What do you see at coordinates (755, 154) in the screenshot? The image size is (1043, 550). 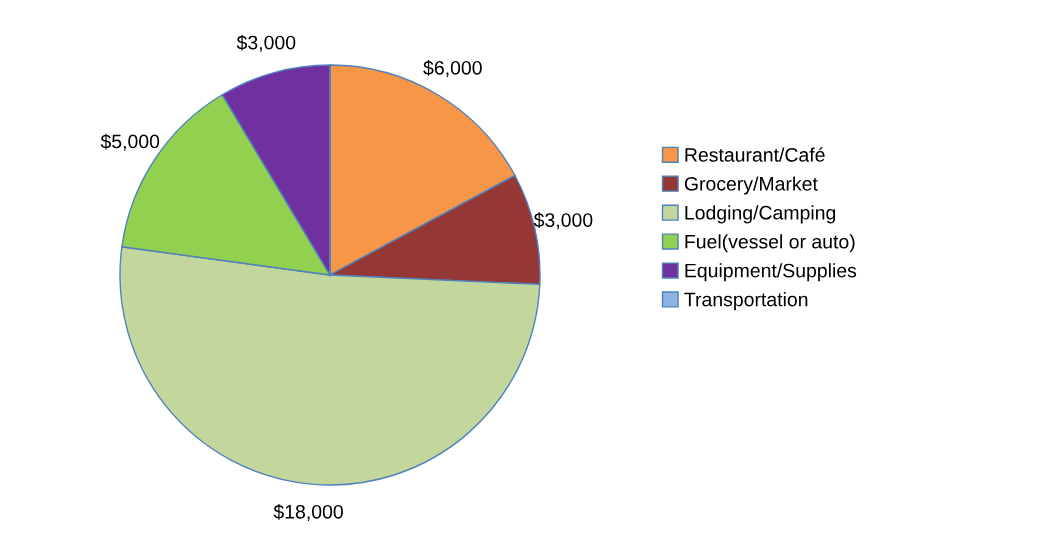 I see `legend-label: Restaurant/Café` at bounding box center [755, 154].